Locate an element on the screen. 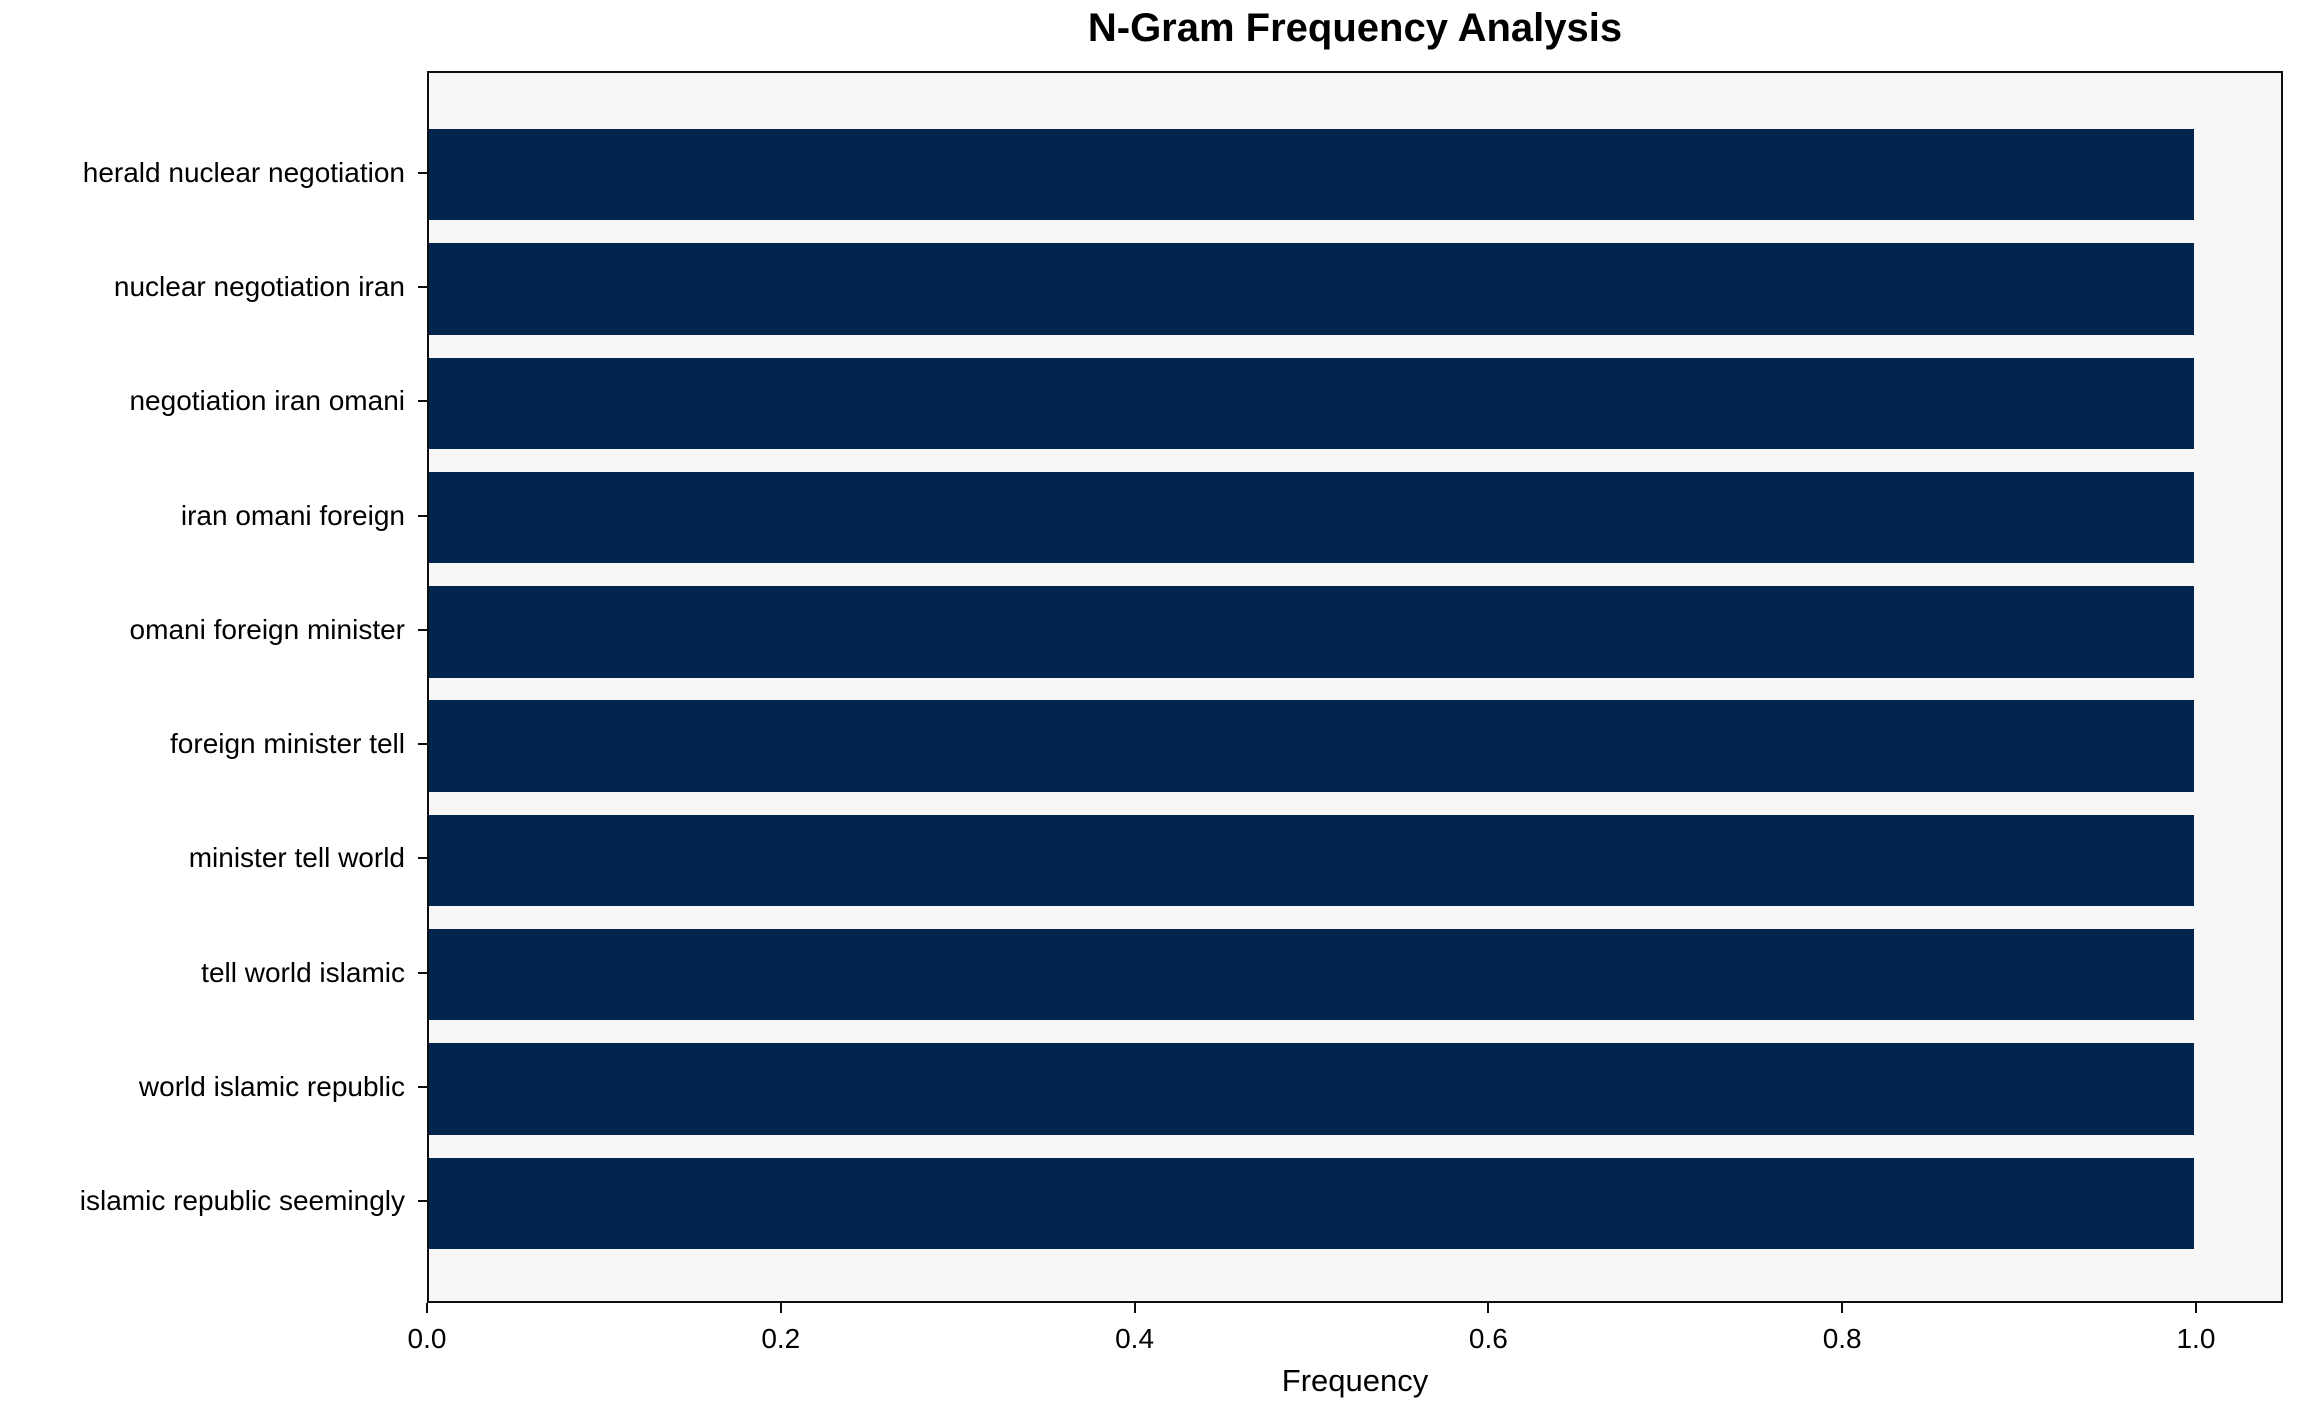  bar-foreign-minister-tell is located at coordinates (1312, 746).